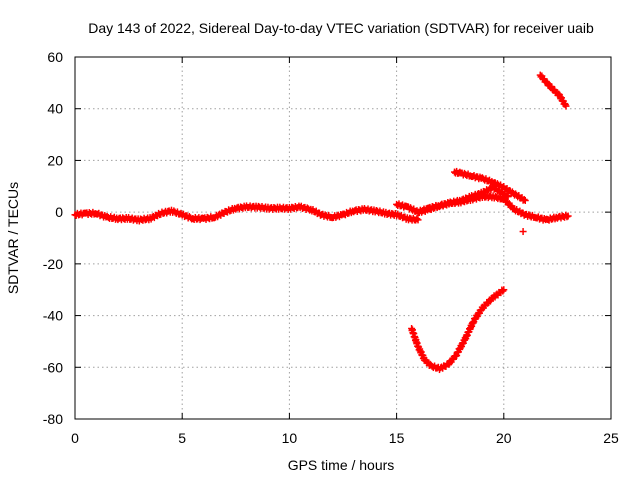 The height and width of the screenshot is (480, 640). What do you see at coordinates (53, 264) in the screenshot?
I see `y-tick-label: -20` at bounding box center [53, 264].